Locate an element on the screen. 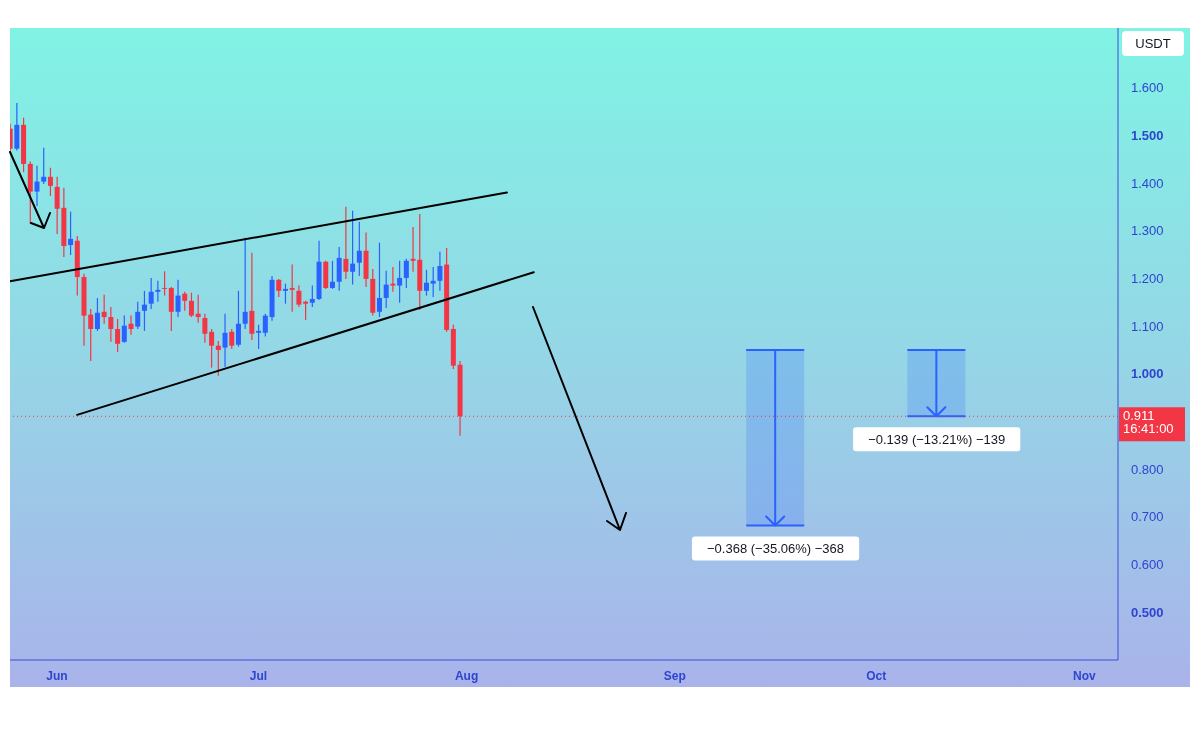 The width and height of the screenshot is (1200, 747). y-tick-label: 1.400 is located at coordinates (1147, 183).